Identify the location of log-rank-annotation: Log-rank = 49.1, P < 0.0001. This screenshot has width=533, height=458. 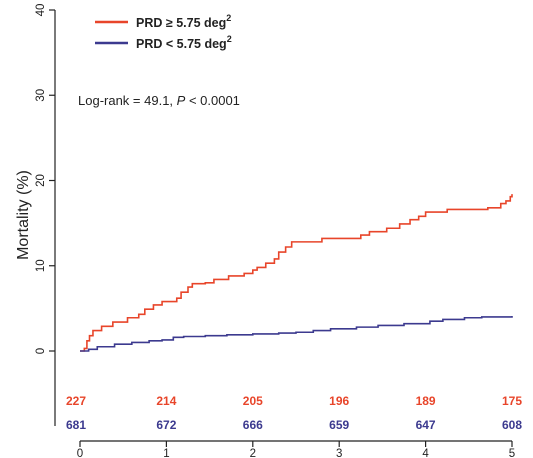
(159, 100).